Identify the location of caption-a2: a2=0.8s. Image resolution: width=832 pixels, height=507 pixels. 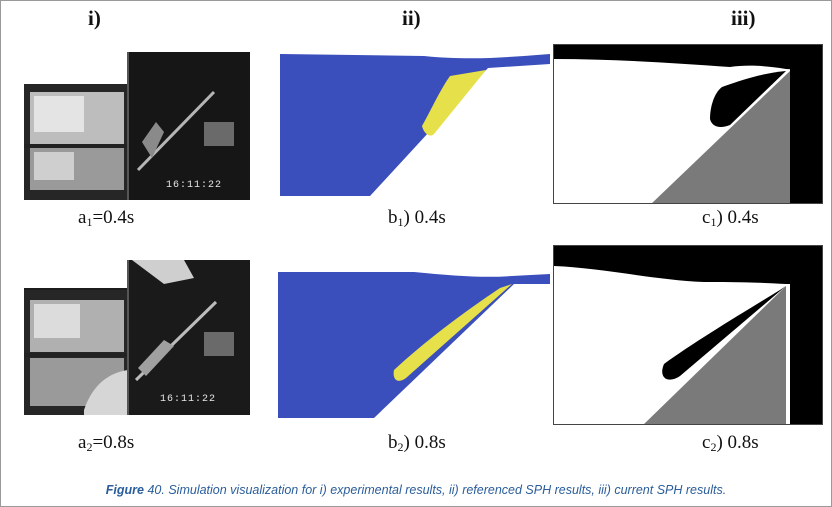
(106, 443).